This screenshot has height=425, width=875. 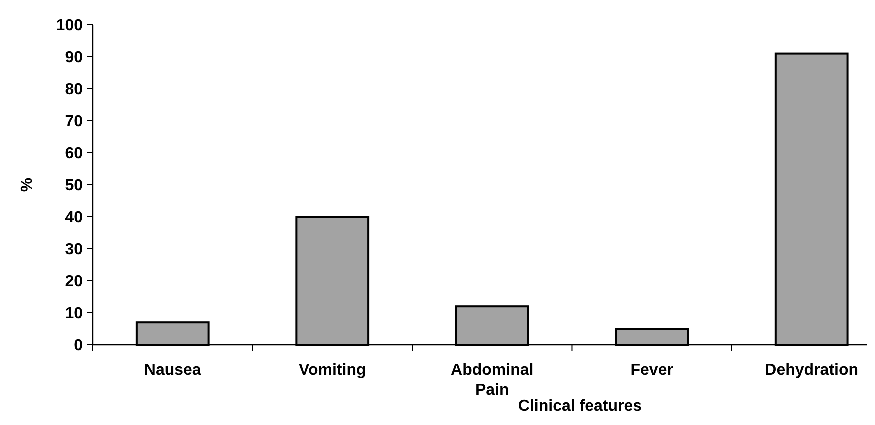 What do you see at coordinates (74, 122) in the screenshot?
I see `y-tick-label: 70` at bounding box center [74, 122].